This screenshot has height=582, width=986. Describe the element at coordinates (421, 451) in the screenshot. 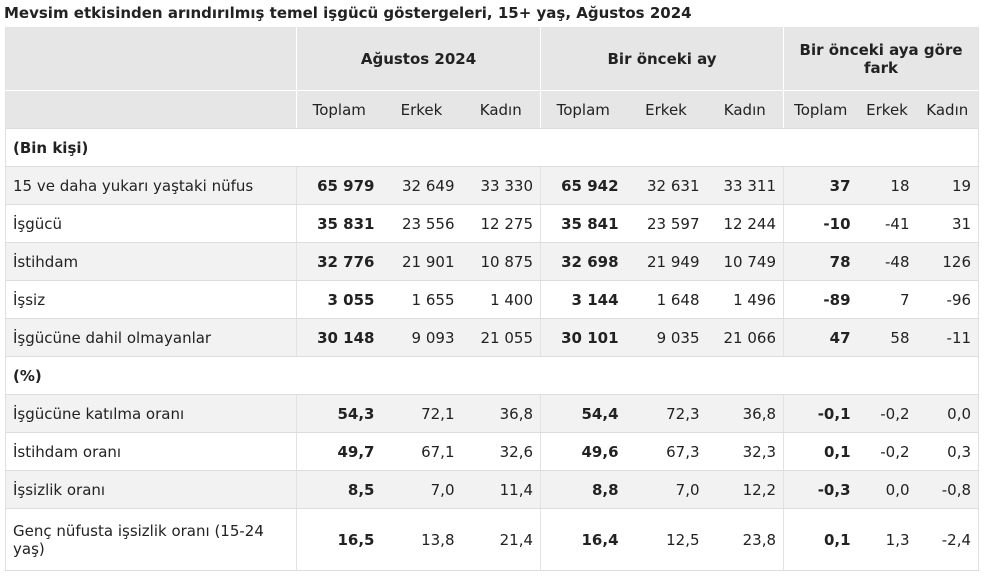

I see `table-cell: 67,1` at that location.